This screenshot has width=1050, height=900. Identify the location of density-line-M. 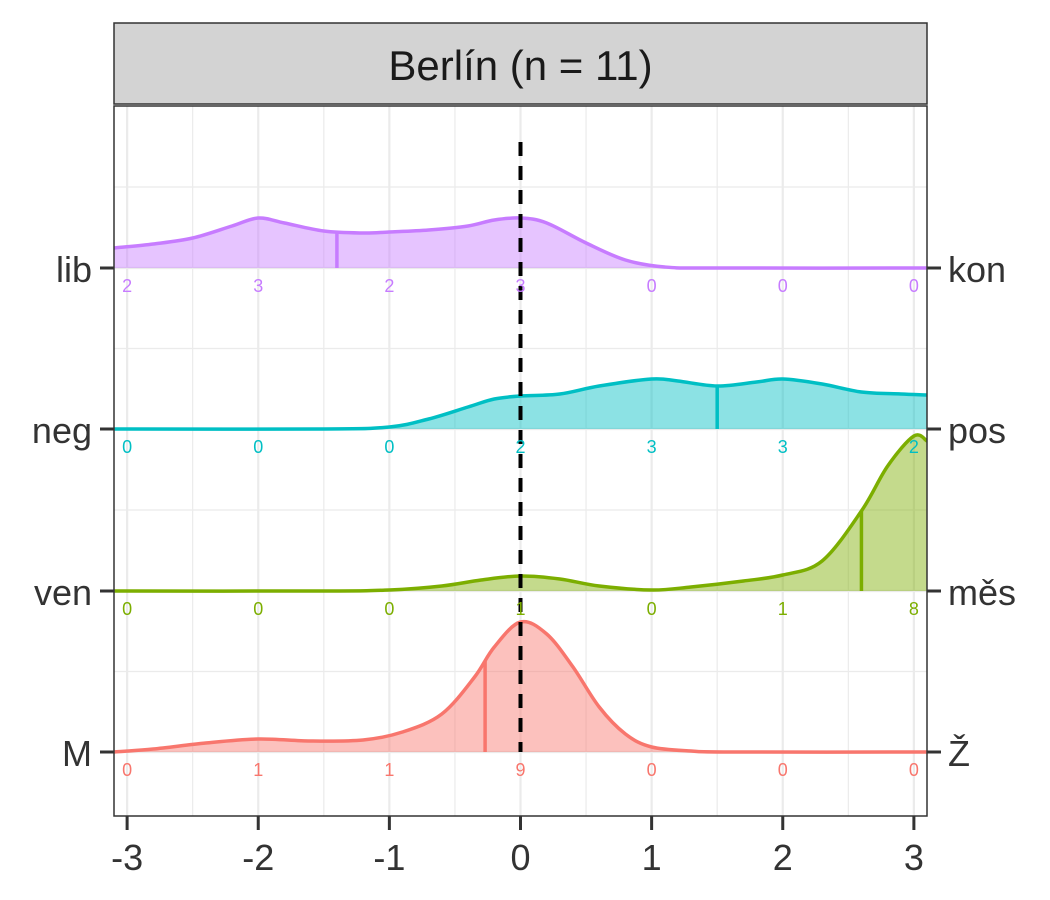
(520, 686).